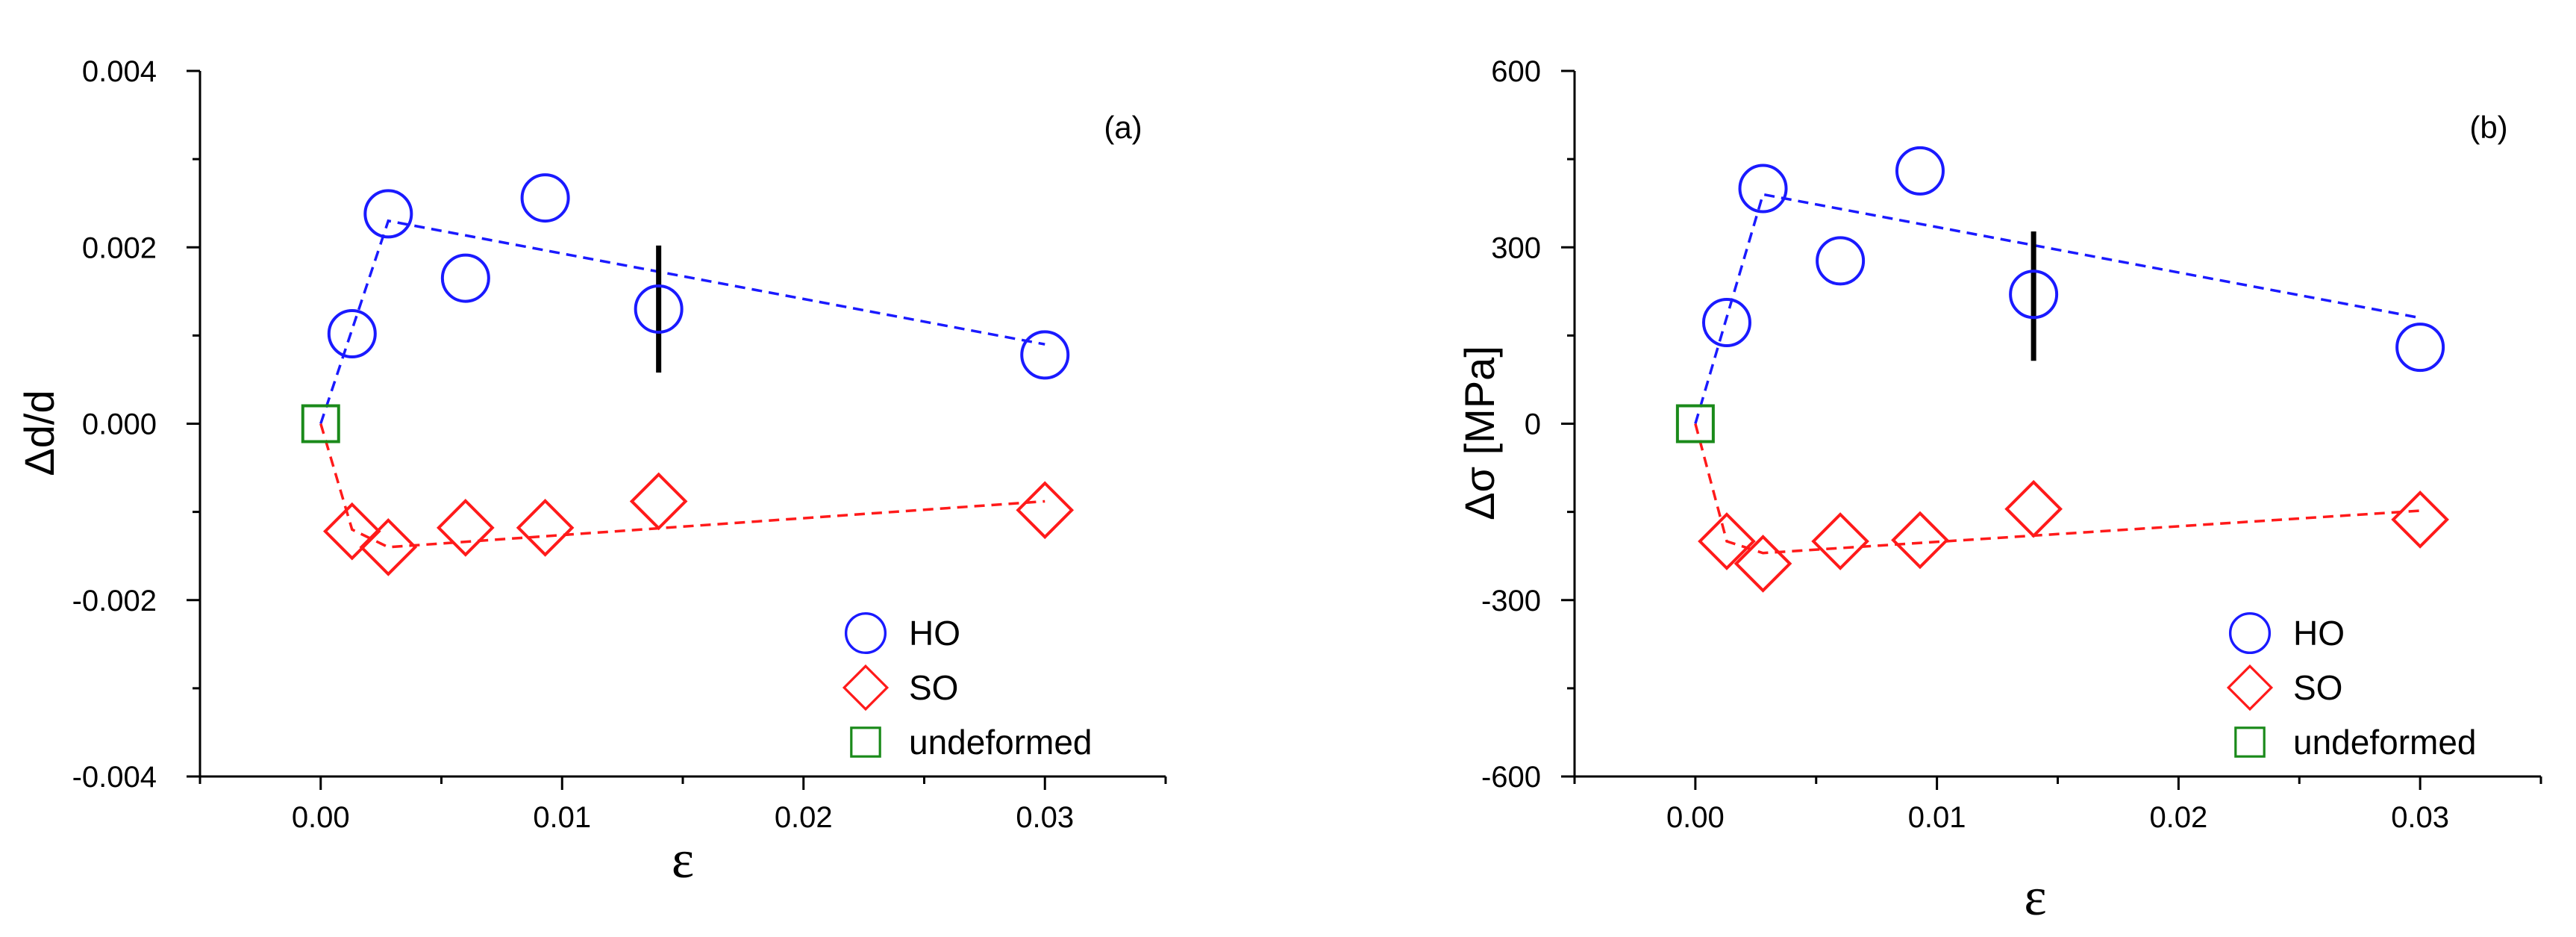  What do you see at coordinates (1533, 424) in the screenshot?
I see `y-tick-label: 0` at bounding box center [1533, 424].